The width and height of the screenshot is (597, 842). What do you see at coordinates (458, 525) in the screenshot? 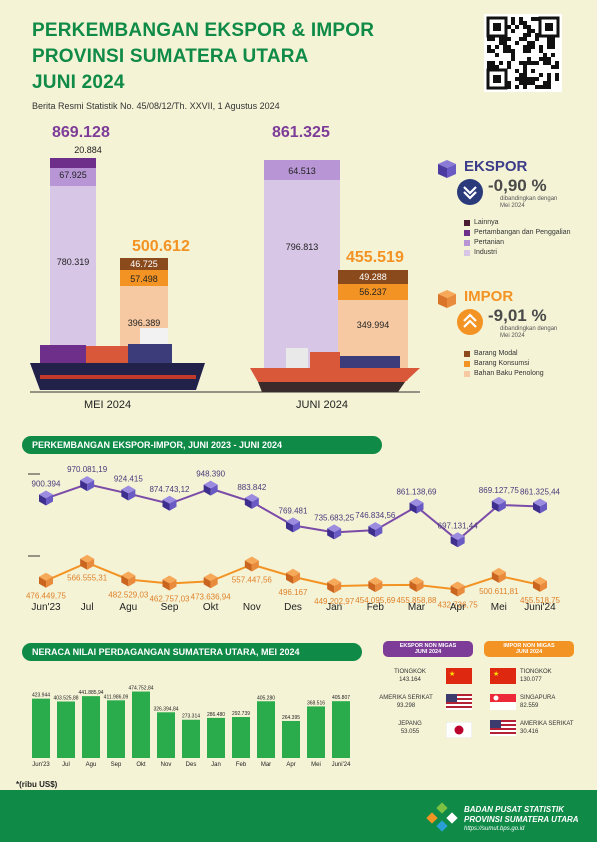
I see `line-data-label: 697.131,44` at bounding box center [458, 525].